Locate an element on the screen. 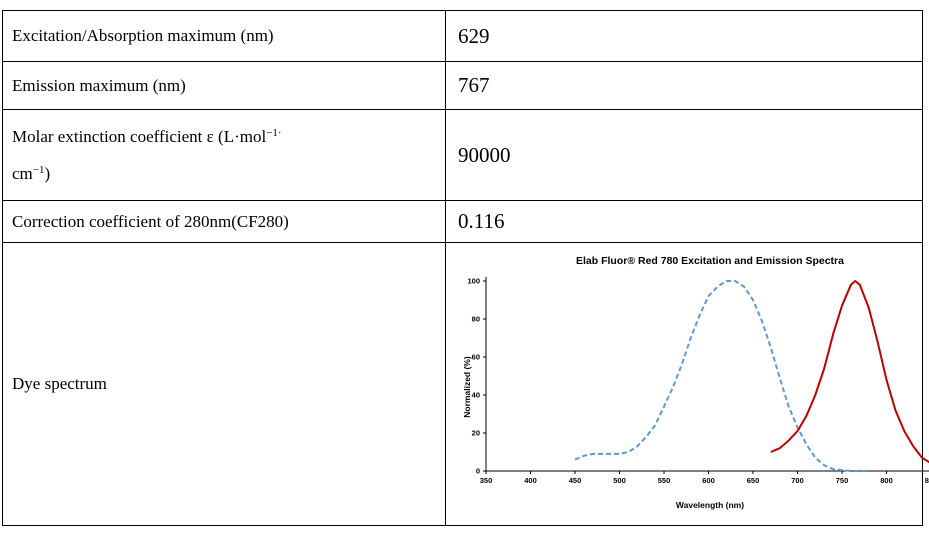 The image size is (929, 542). molar-extinction-value: 90000 is located at coordinates (684, 155).